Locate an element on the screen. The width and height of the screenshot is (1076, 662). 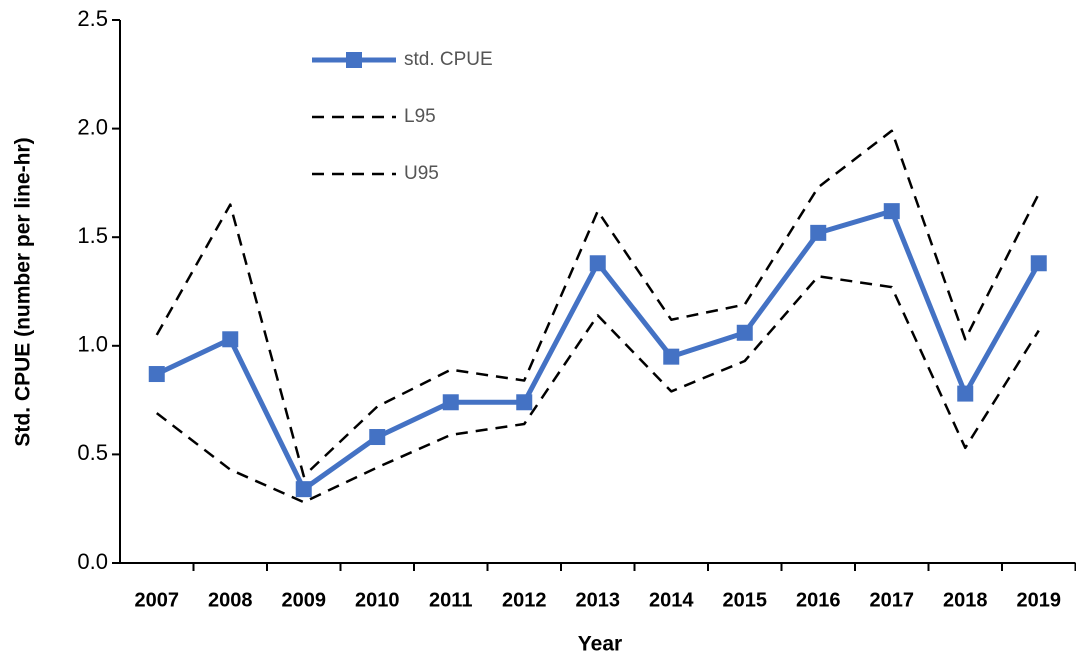
x-tick-label: 2009 is located at coordinates (304, 600).